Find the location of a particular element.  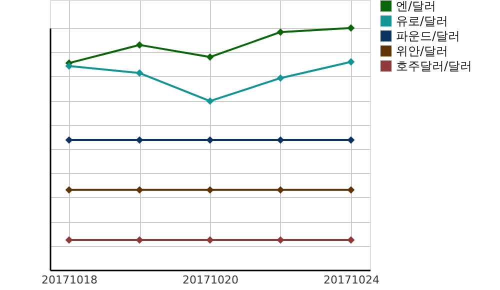

x-tick-label: 20171020 is located at coordinates (210, 280).